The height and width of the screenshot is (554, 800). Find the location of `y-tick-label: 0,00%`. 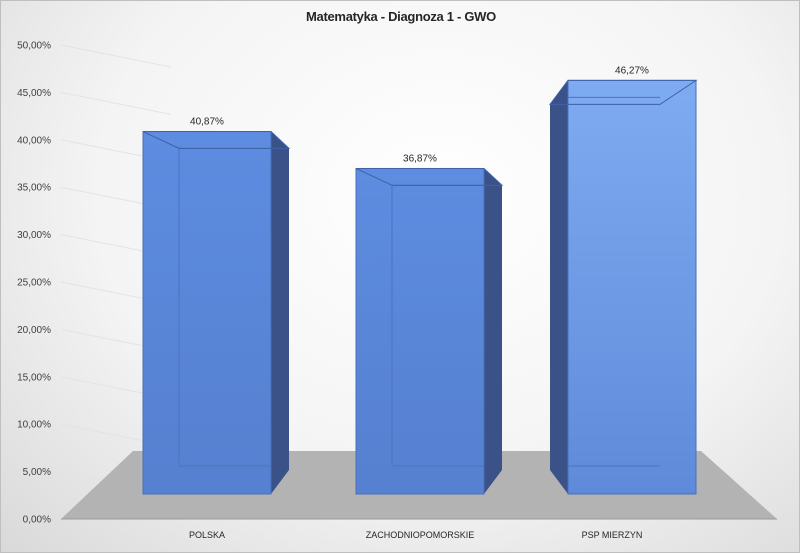

y-tick-label: 0,00% is located at coordinates (37, 520).